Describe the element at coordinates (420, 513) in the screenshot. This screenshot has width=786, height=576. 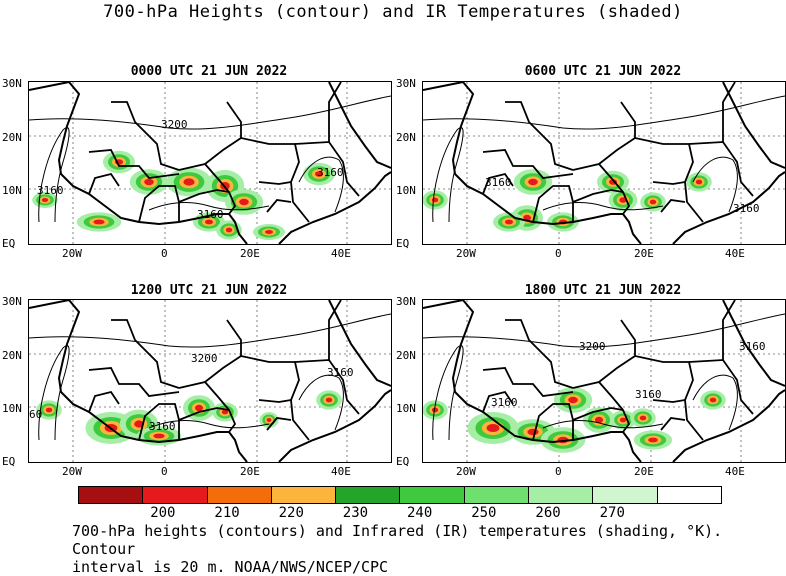
I see `colorbar-tick-label: 240` at that location.